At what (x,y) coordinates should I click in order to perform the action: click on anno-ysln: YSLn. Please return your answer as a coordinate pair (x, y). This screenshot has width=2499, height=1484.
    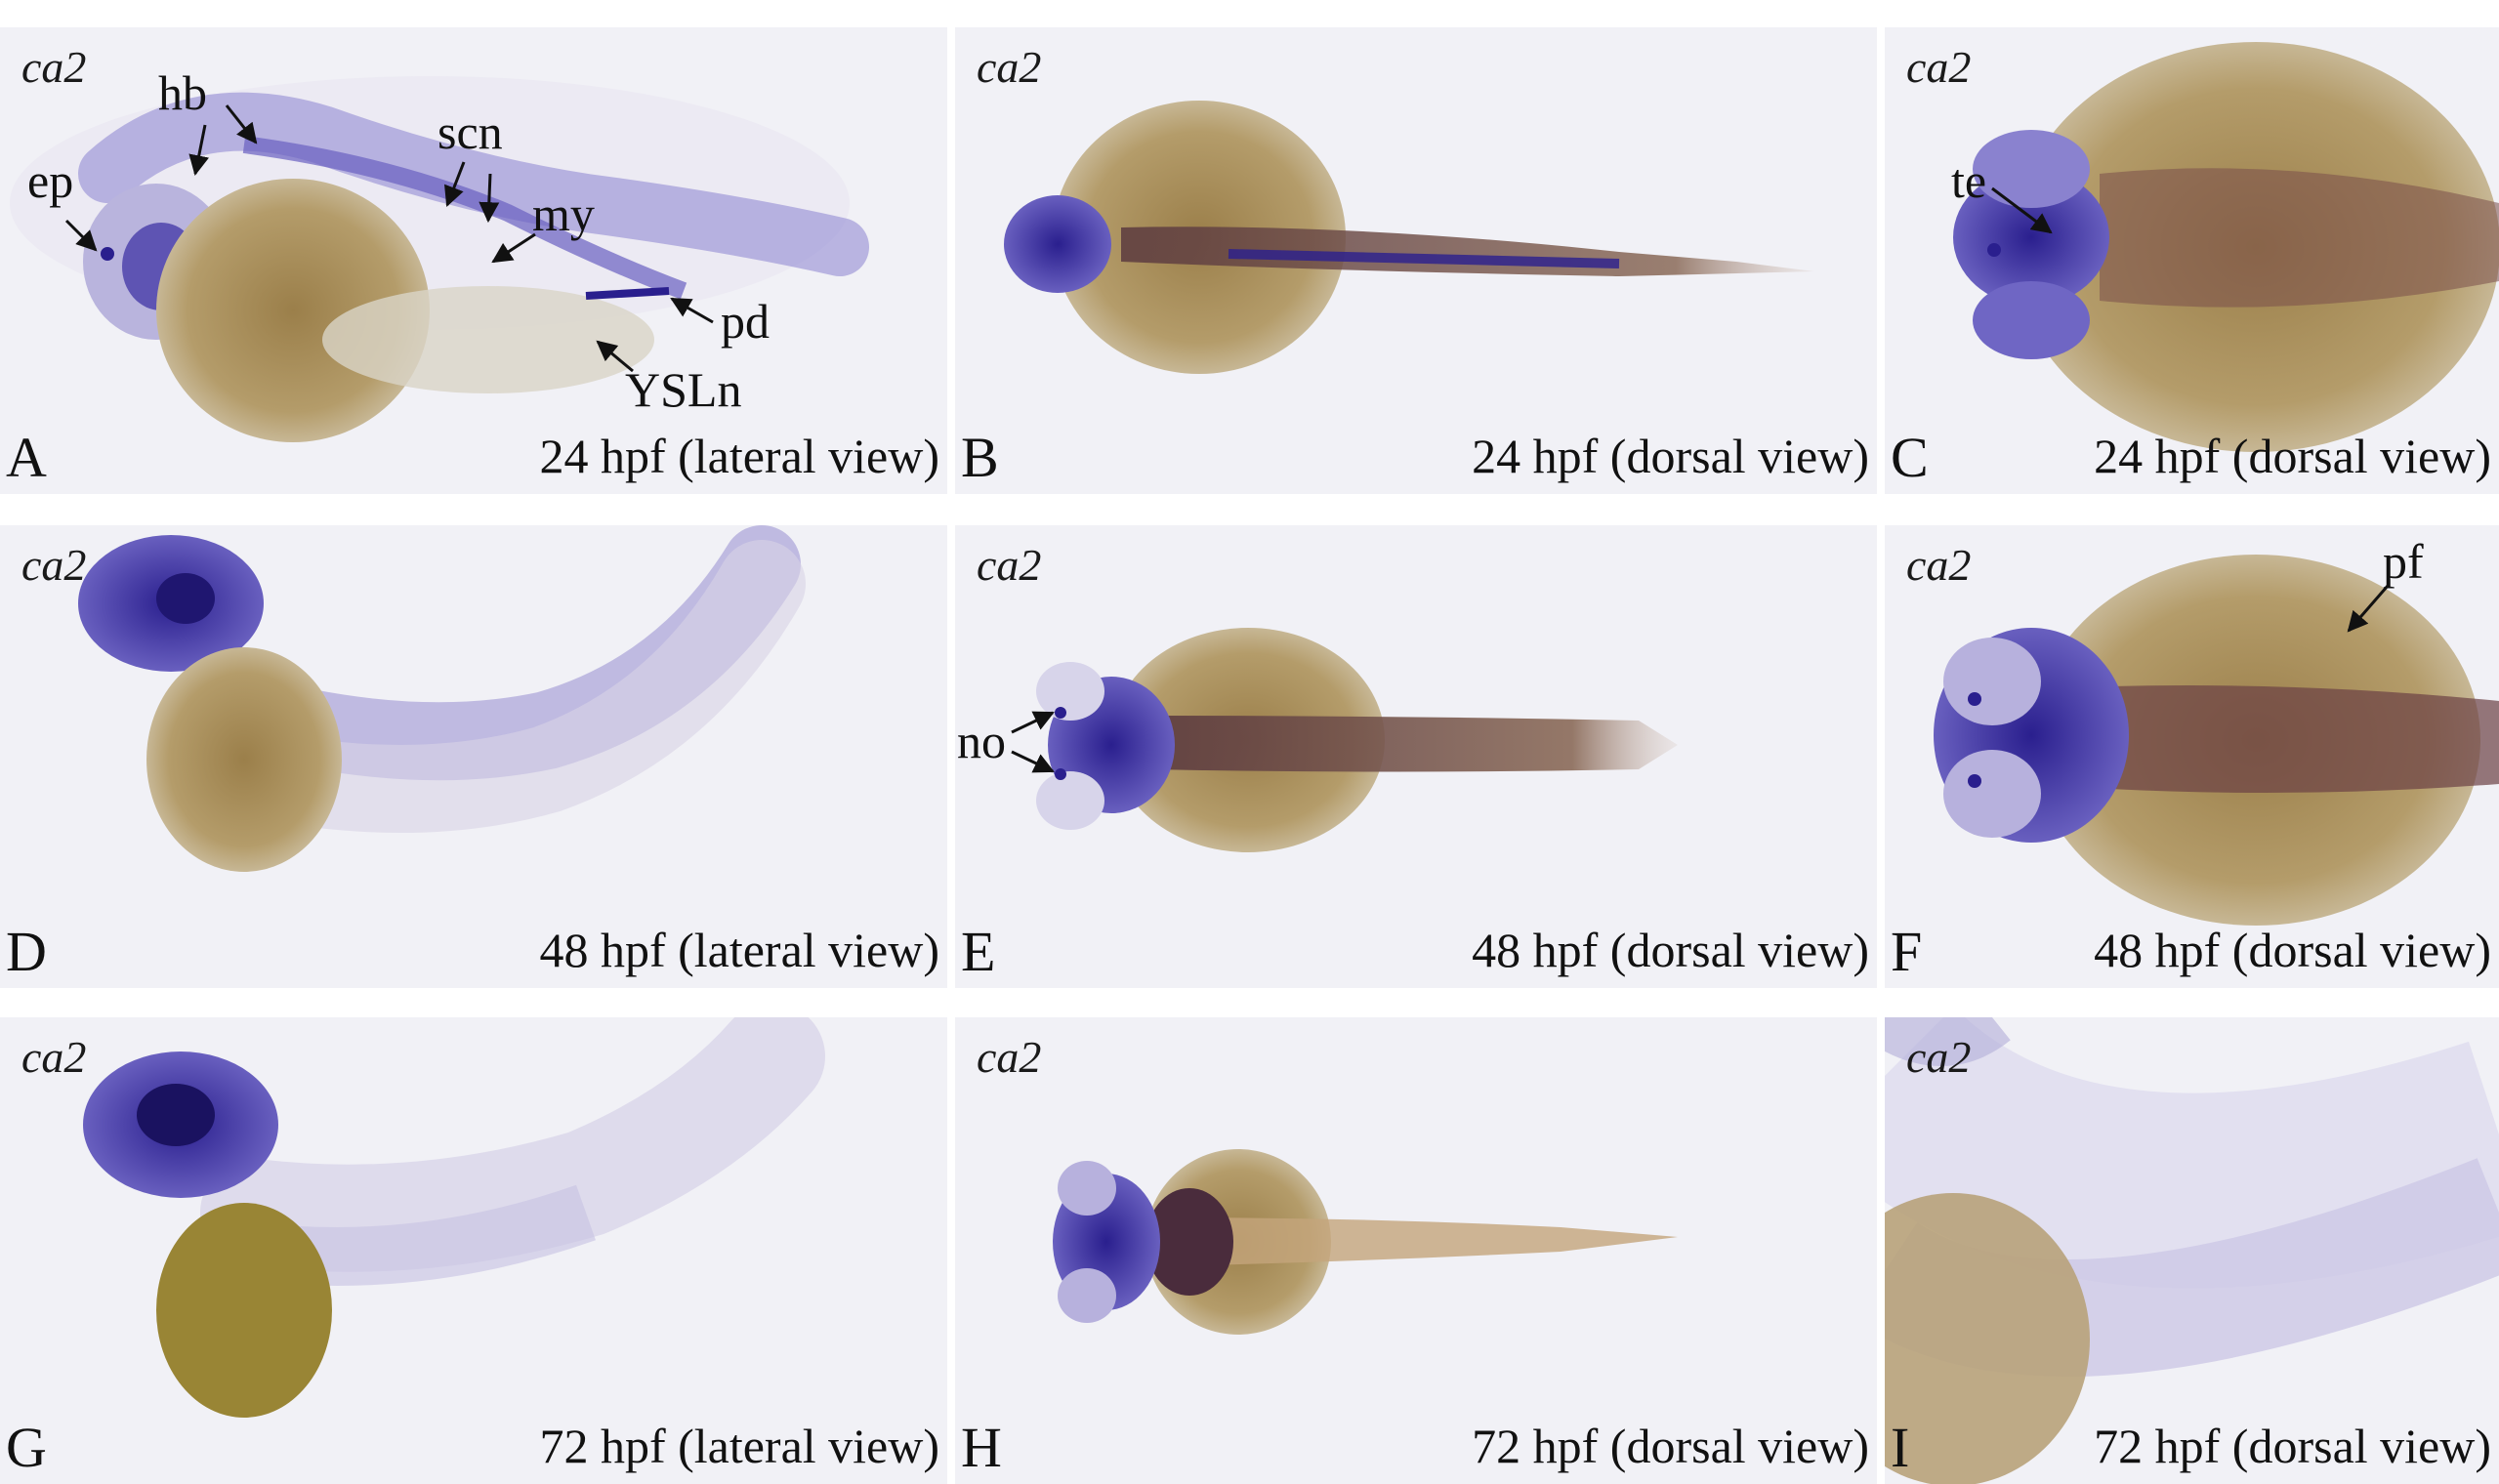
    Looking at the image, I should click on (683, 390).